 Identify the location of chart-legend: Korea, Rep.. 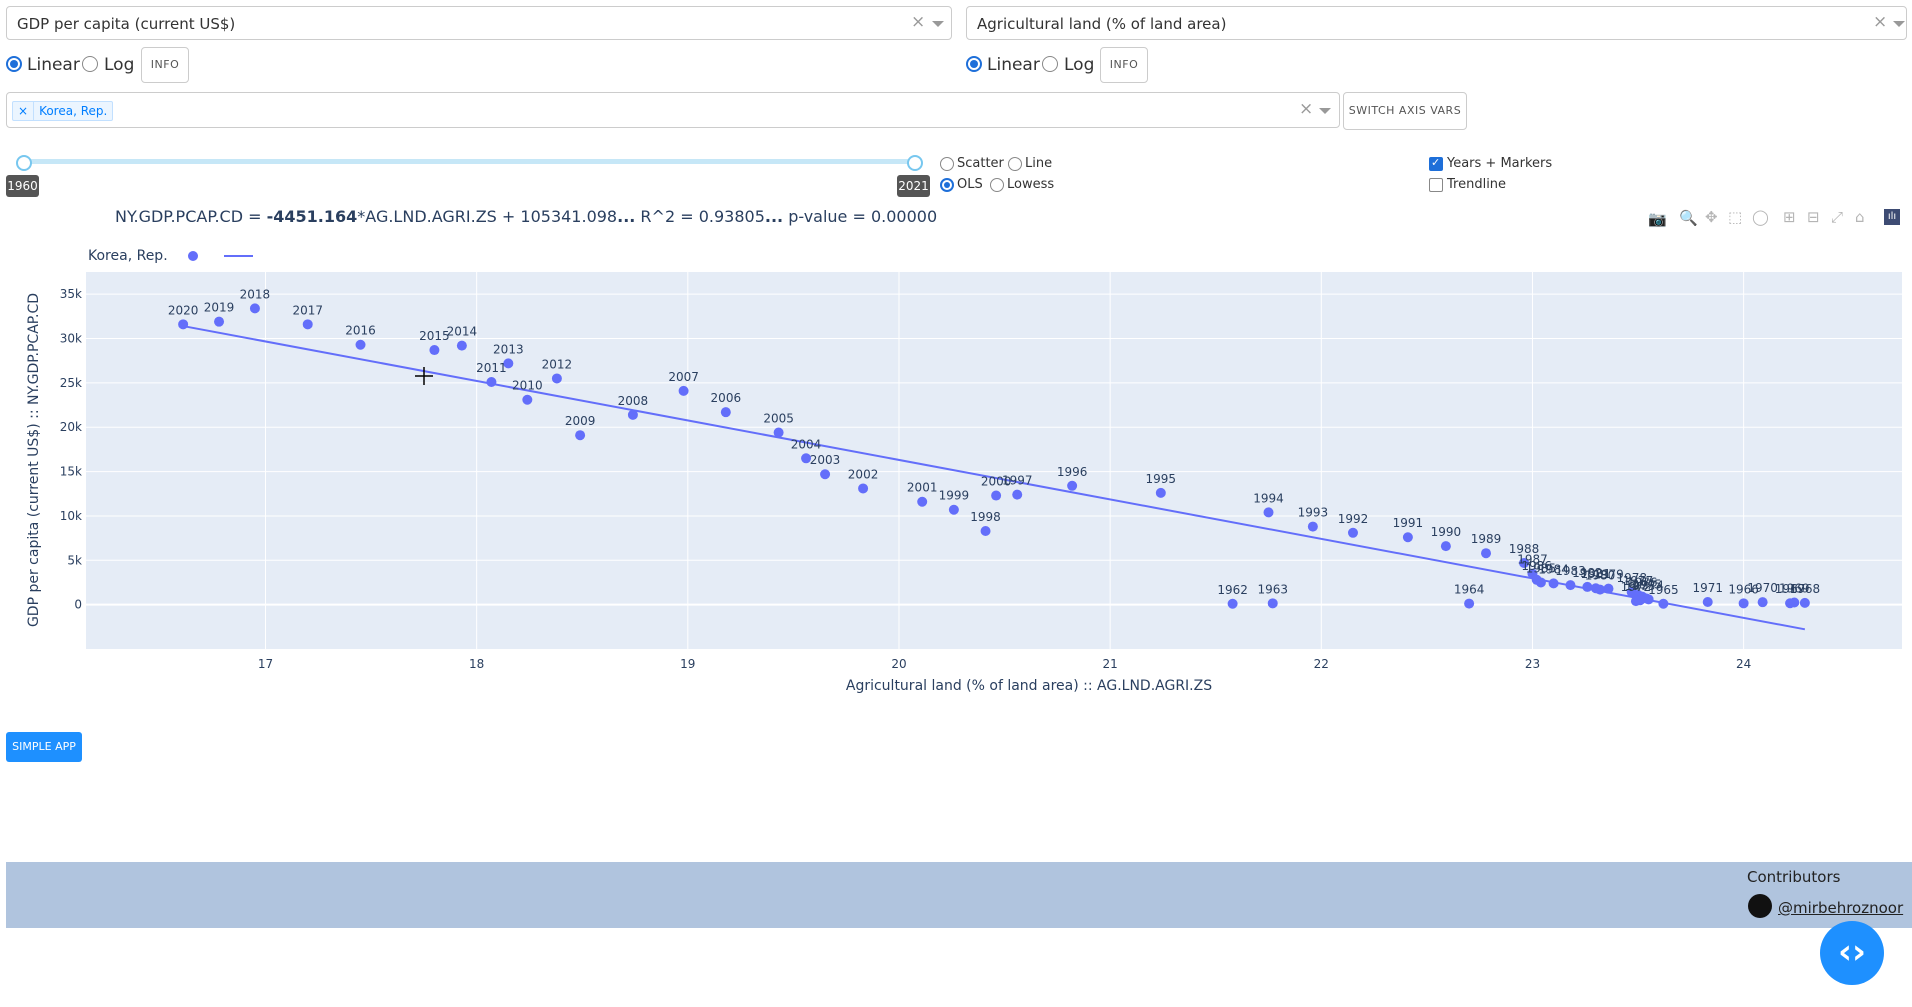
(170, 256).